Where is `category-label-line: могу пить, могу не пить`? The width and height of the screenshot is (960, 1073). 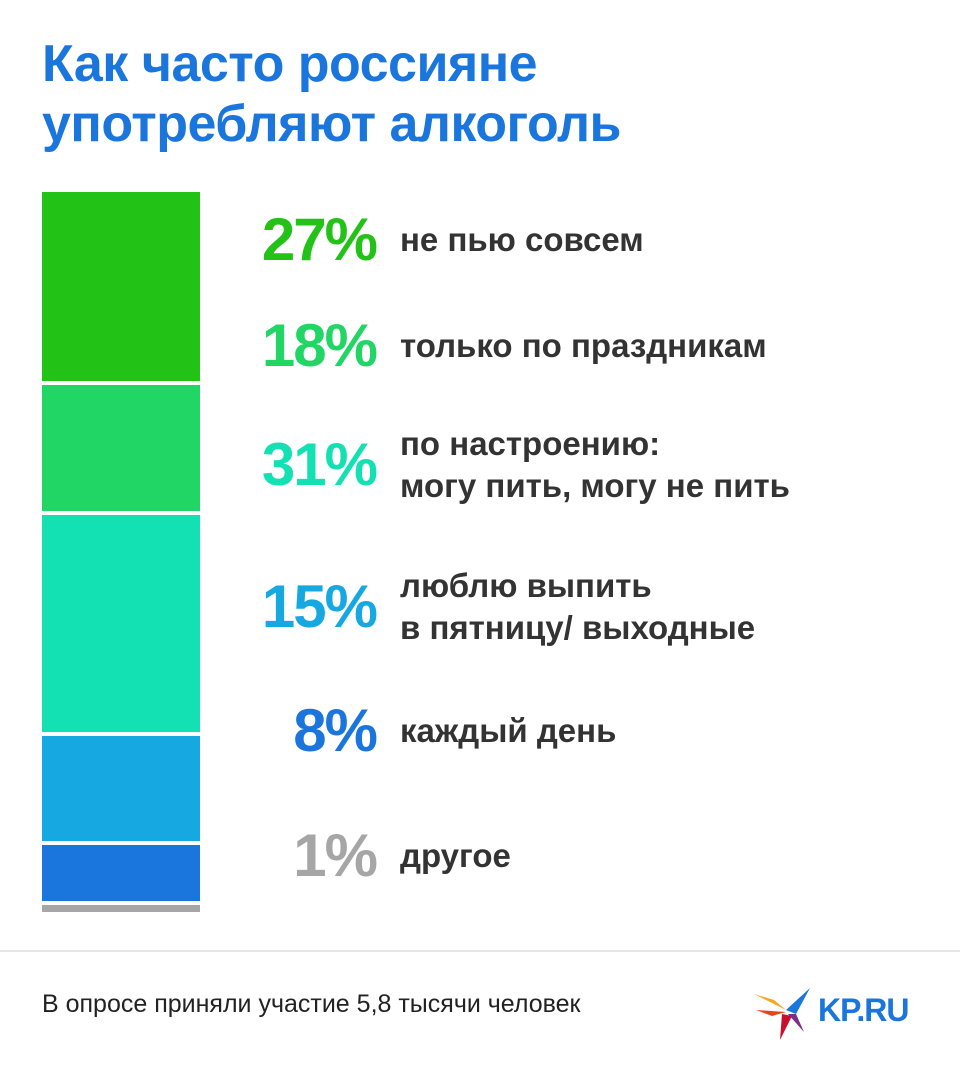 category-label-line: могу пить, могу не пить is located at coordinates (595, 485).